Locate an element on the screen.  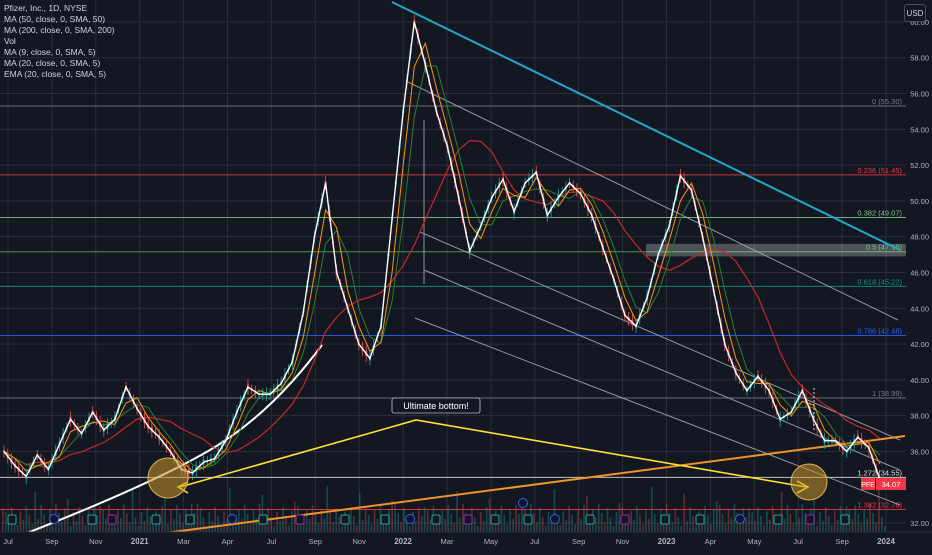
time-tick-label: 2024 is located at coordinates (886, 541).